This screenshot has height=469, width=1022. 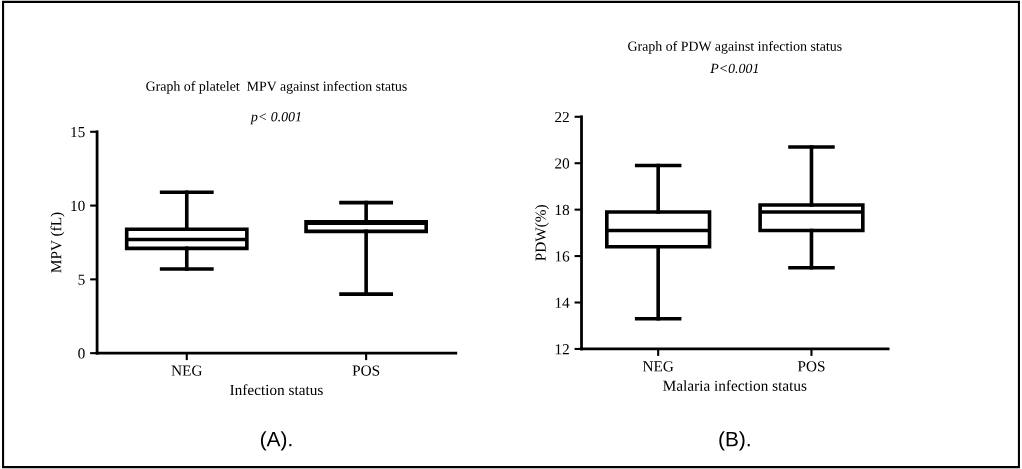 I want to click on y-tick-label: 12, so click(x=562, y=349).